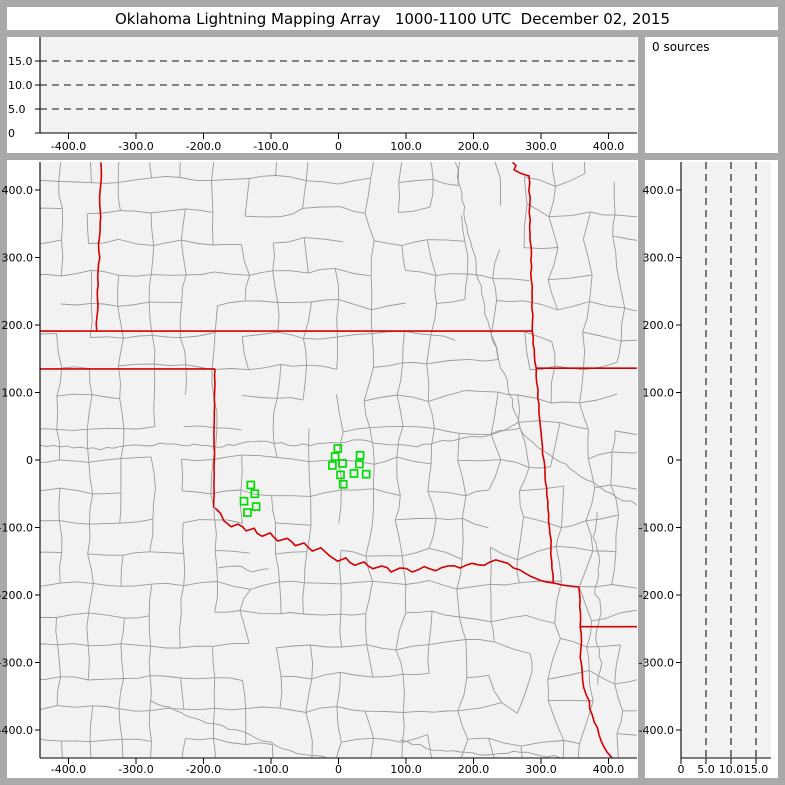  Describe the element at coordinates (17, 109) in the screenshot. I see `alt-ew-y-tick-label: 5.0` at that location.